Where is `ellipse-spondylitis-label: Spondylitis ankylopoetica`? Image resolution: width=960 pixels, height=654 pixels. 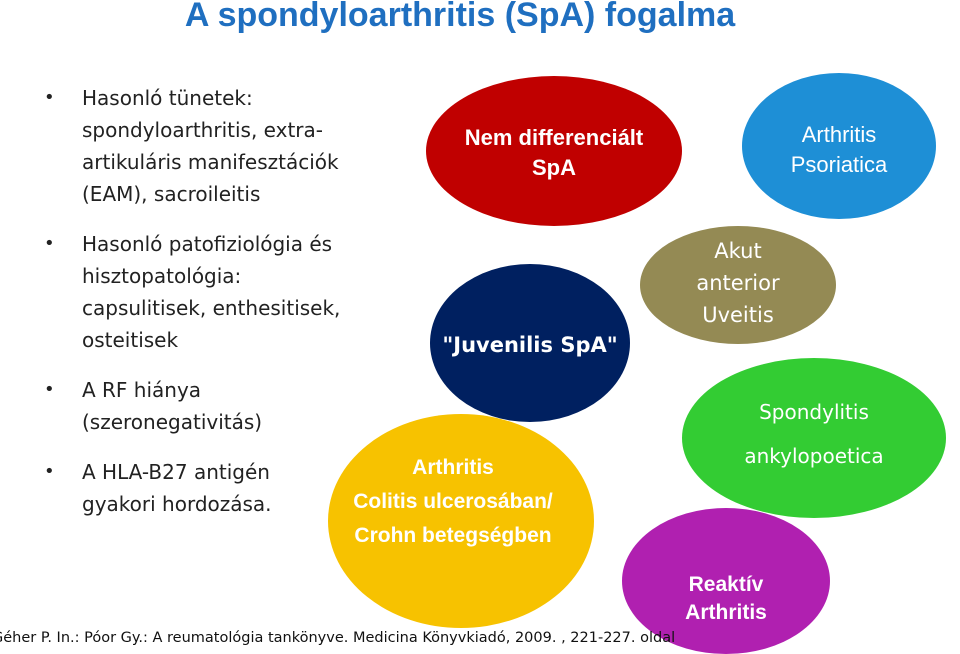
ellipse-spondylitis-label: Spondylitis ankylopoetica is located at coordinates (814, 434).